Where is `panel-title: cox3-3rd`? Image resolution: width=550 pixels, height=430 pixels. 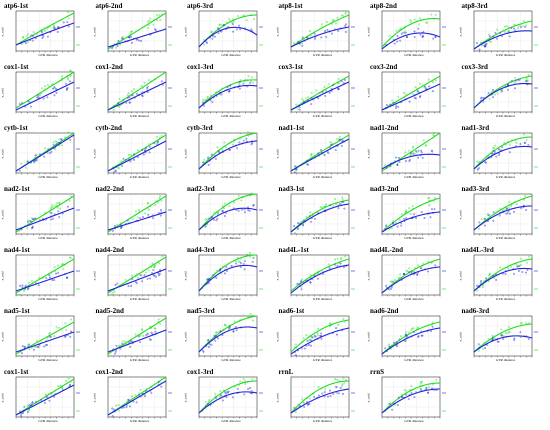
panel-title: cox3-3rd is located at coordinates (474, 67).